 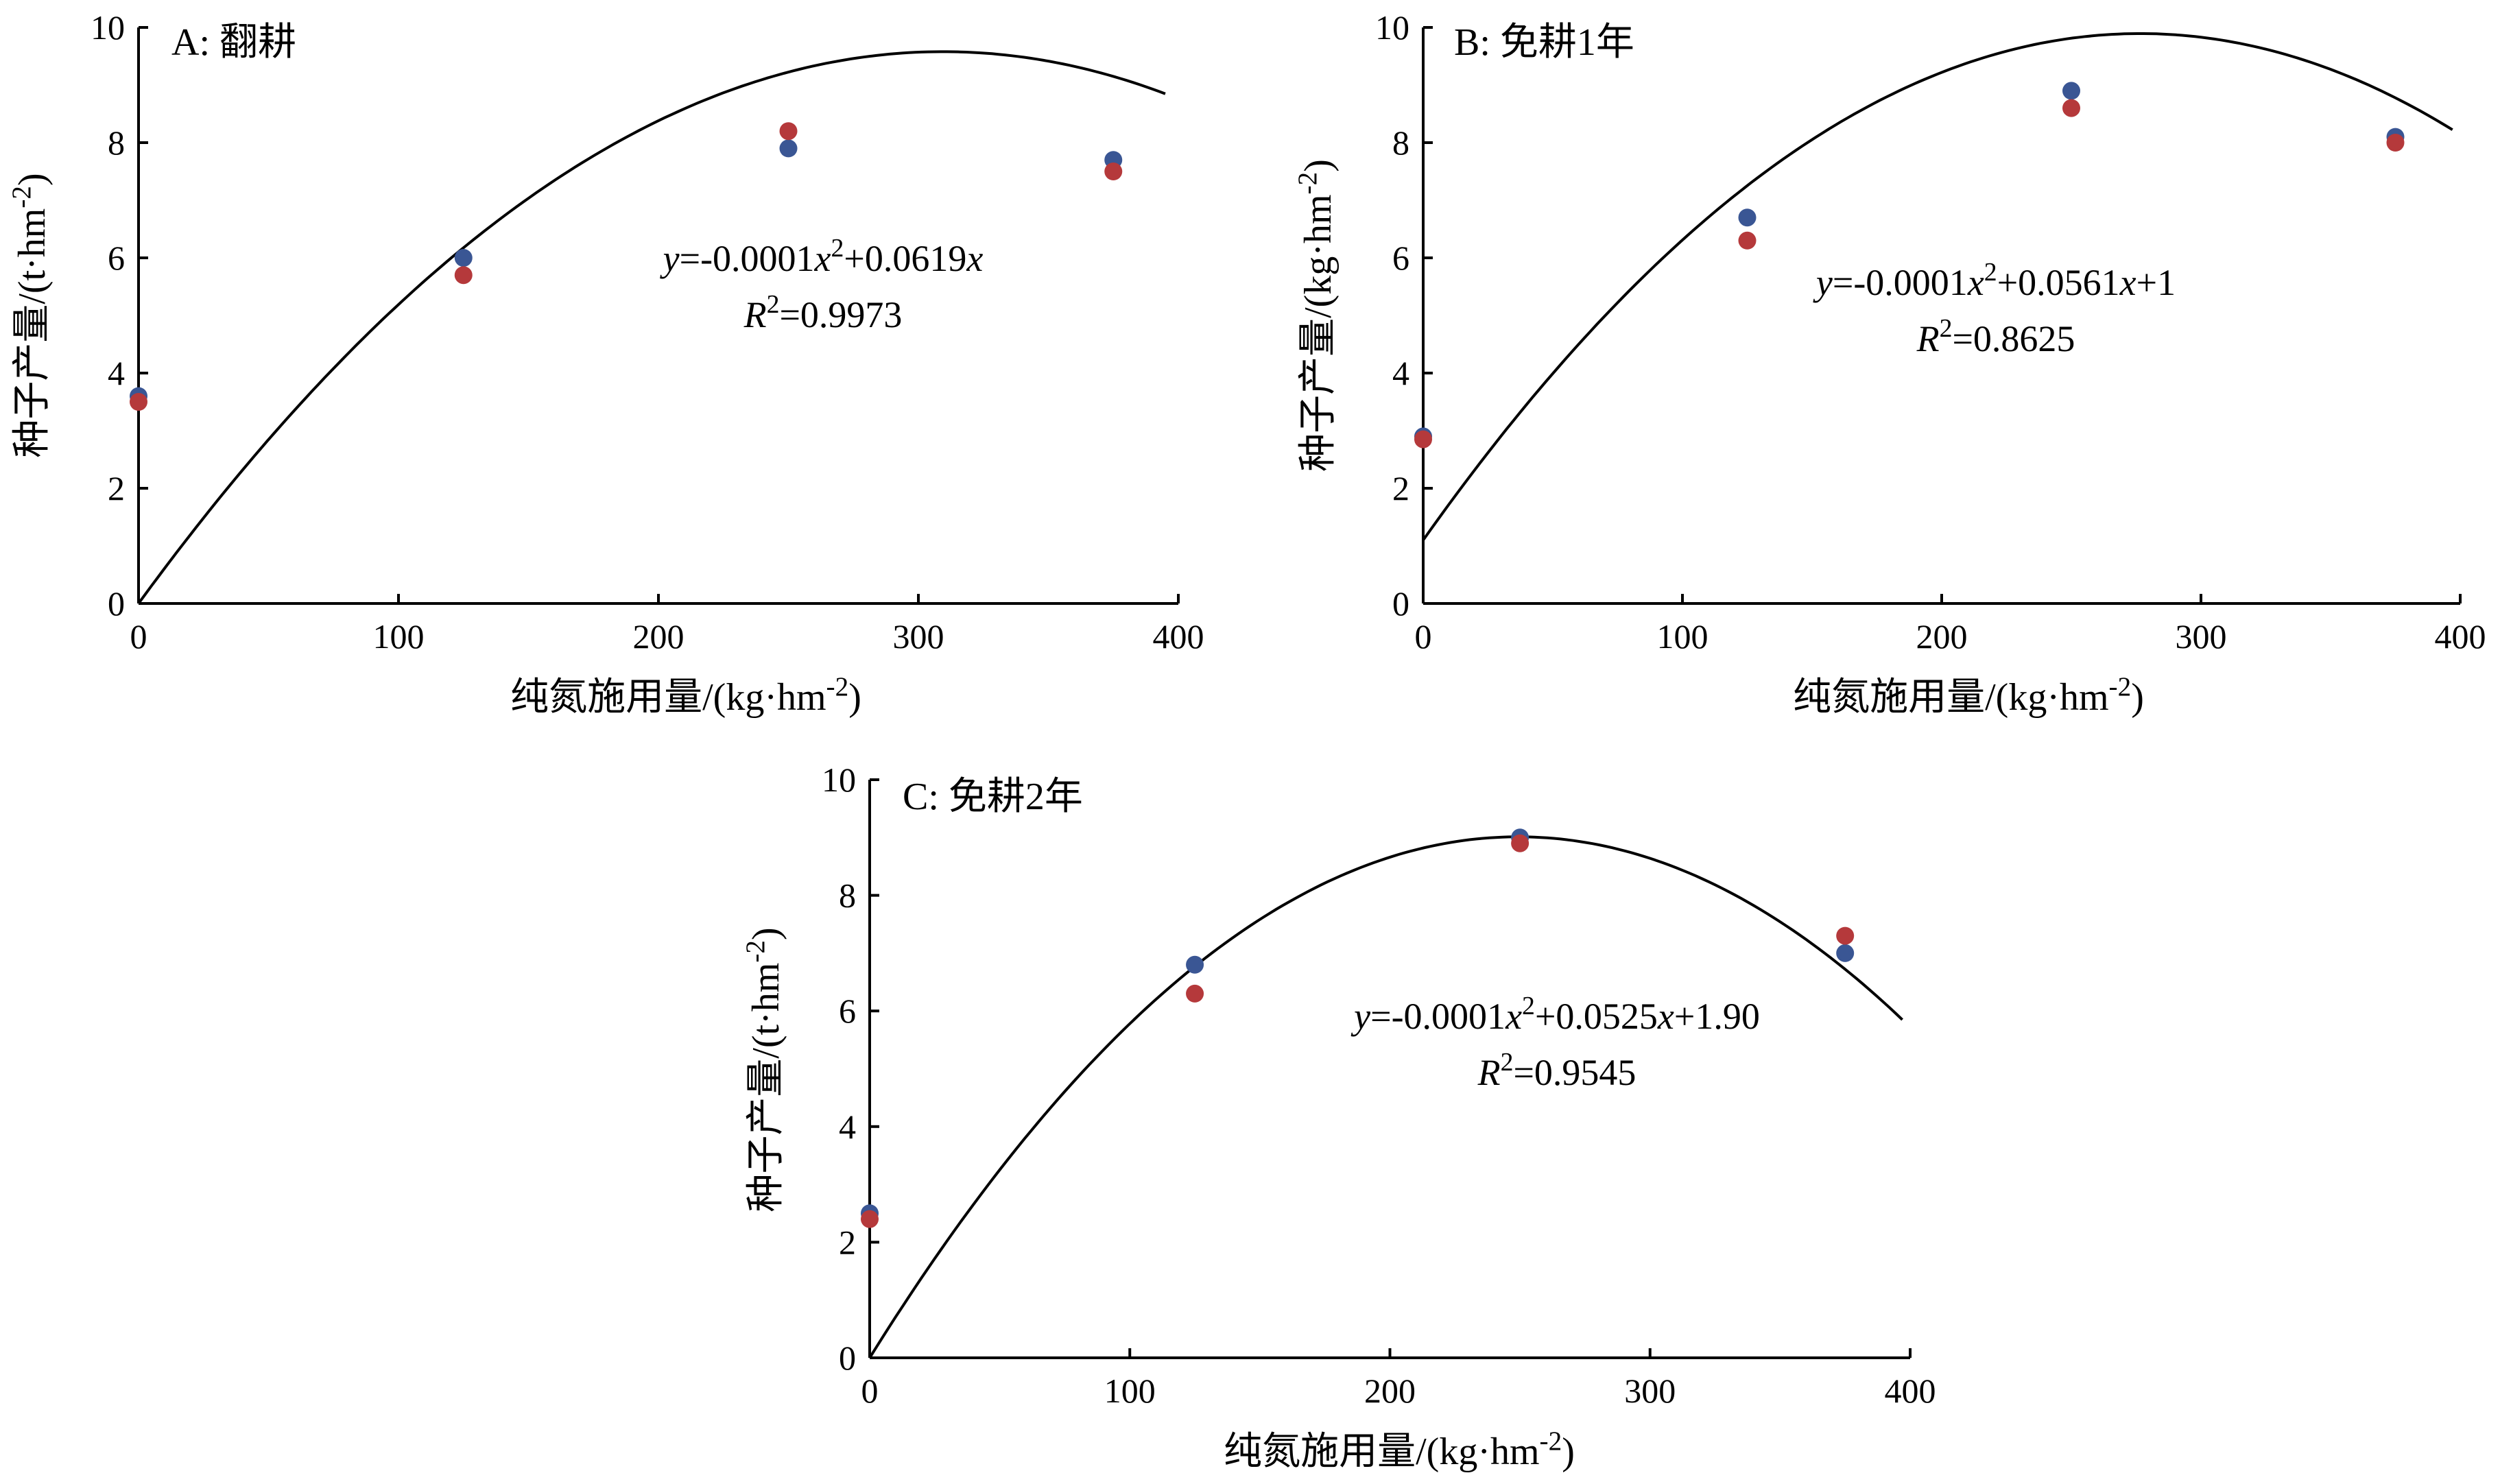 What do you see at coordinates (233, 42) in the screenshot?
I see `panel-title: A: 翻耕` at bounding box center [233, 42].